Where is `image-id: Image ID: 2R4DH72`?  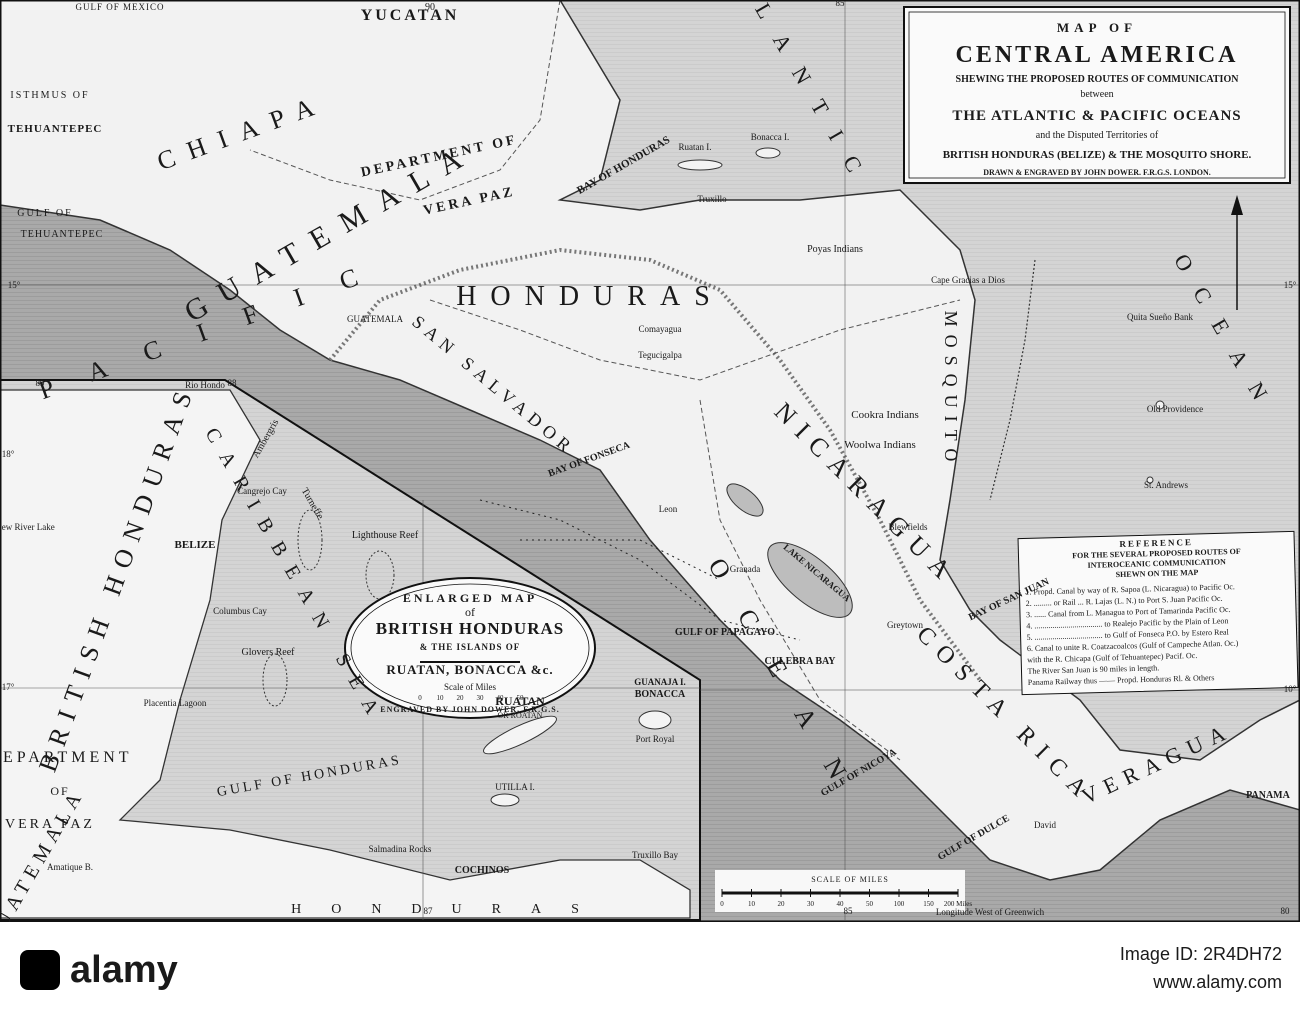
image-id: Image ID: 2R4DH72 is located at coordinates (1201, 954).